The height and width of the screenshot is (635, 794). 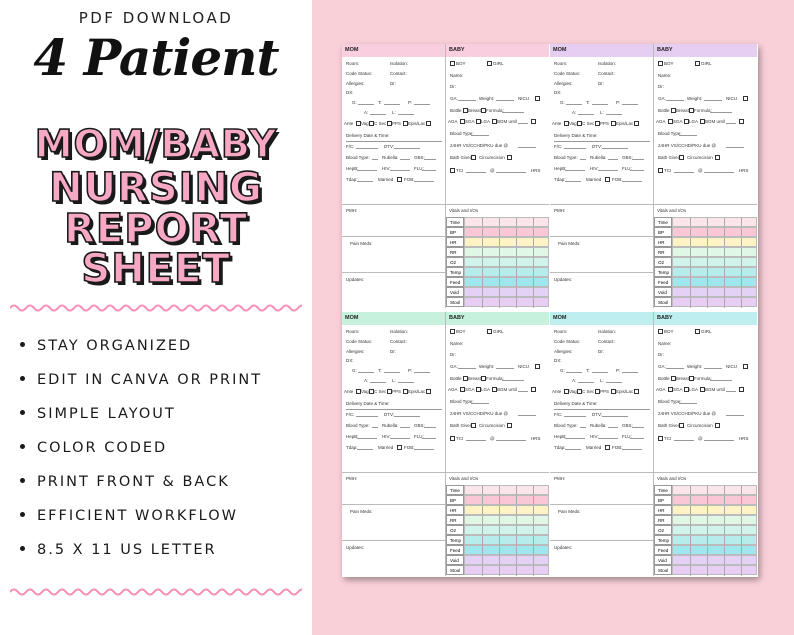 I want to click on vitals-row: HR, so click(x=497, y=510).